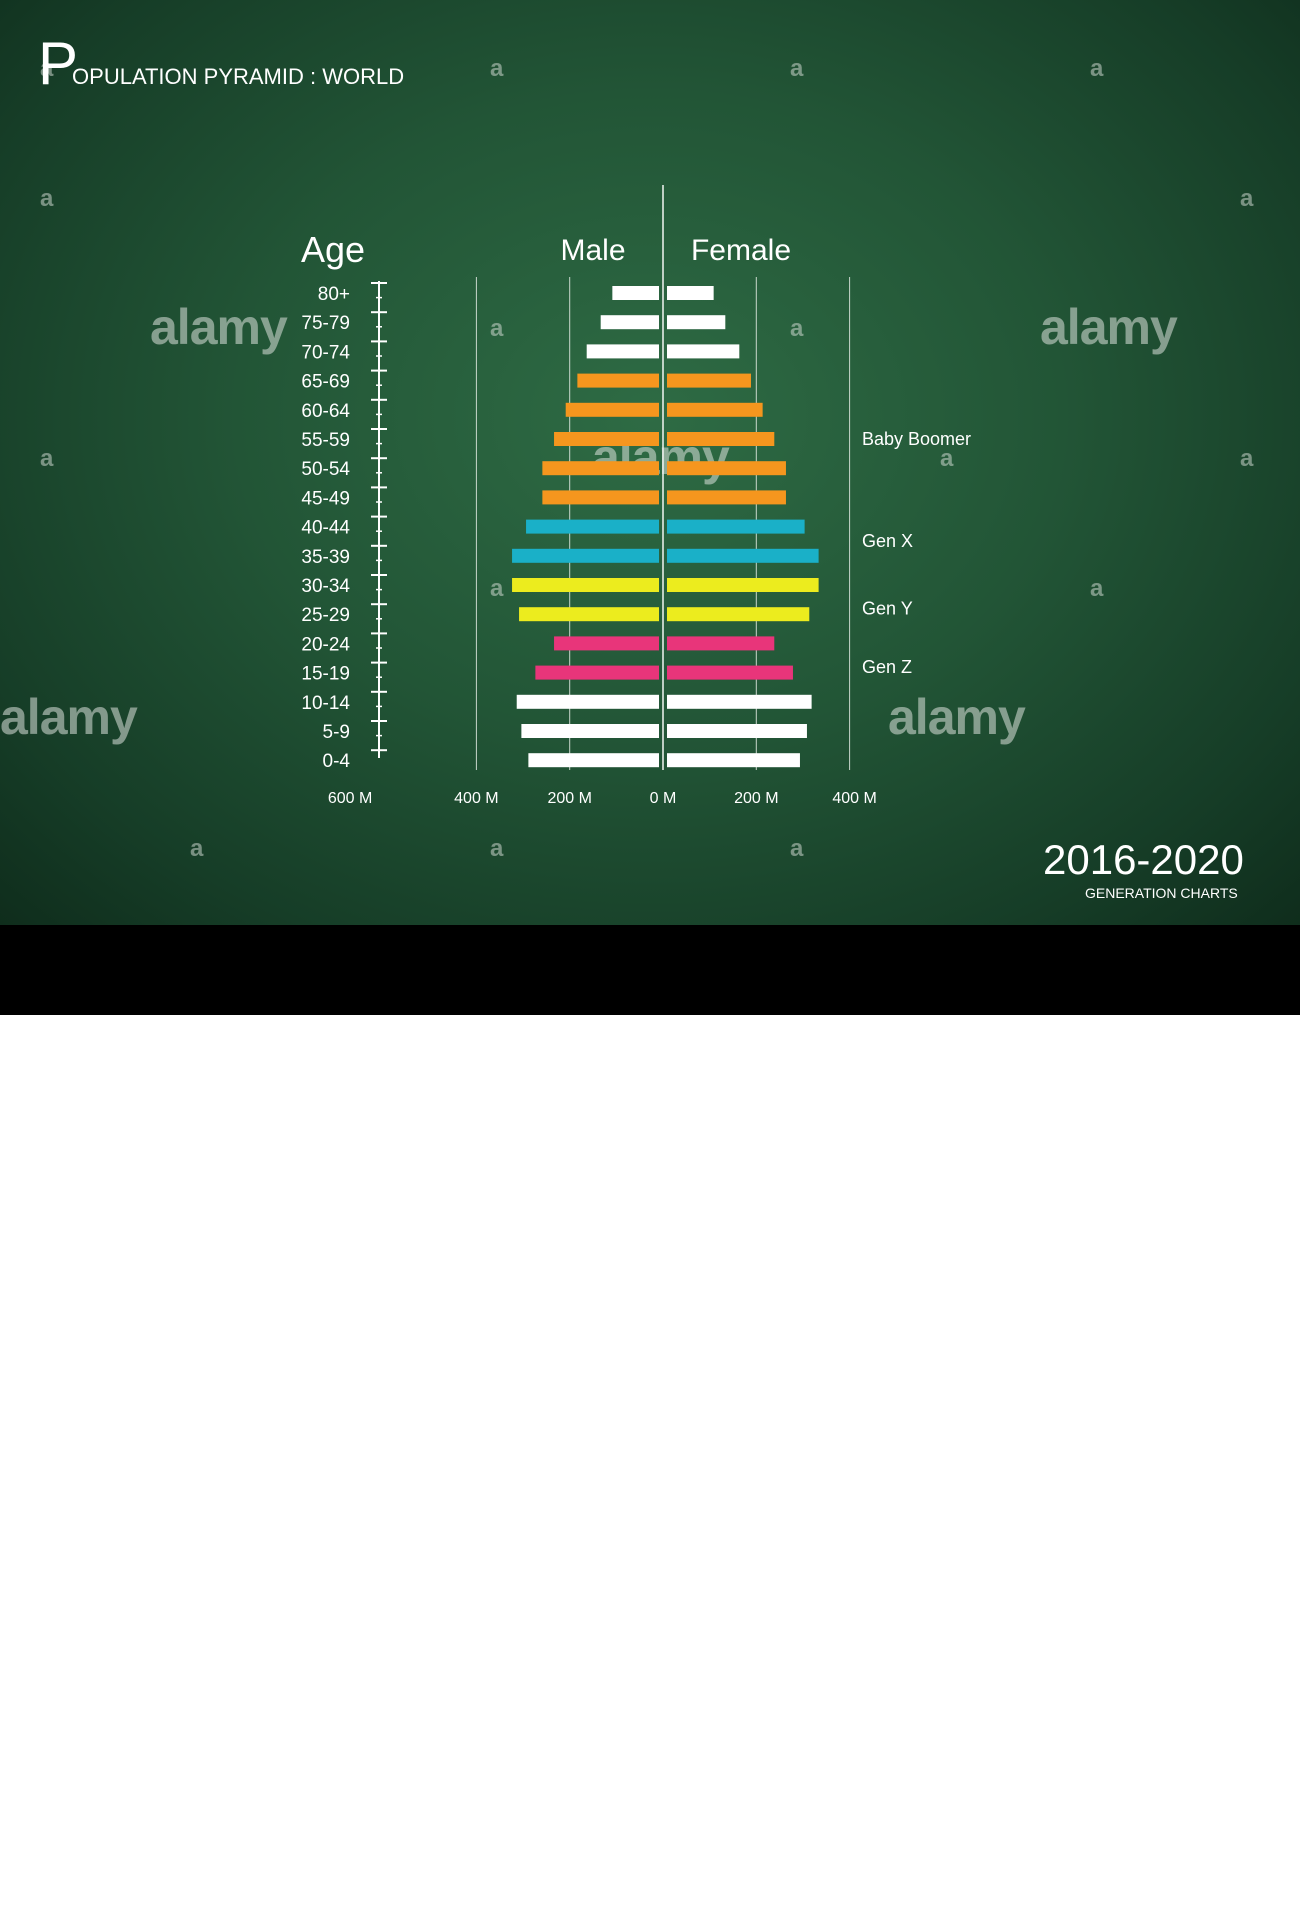 The image size is (1300, 1922). I want to click on page-title: POPULATION PYRAMID : WORLD, so click(221, 64).